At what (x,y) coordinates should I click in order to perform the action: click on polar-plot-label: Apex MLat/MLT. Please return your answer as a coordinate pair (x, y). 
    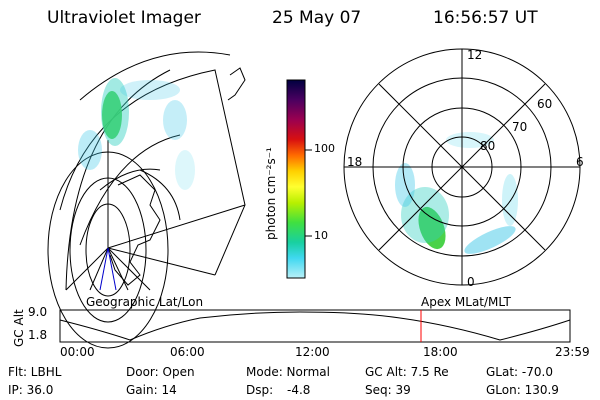
    Looking at the image, I should click on (466, 302).